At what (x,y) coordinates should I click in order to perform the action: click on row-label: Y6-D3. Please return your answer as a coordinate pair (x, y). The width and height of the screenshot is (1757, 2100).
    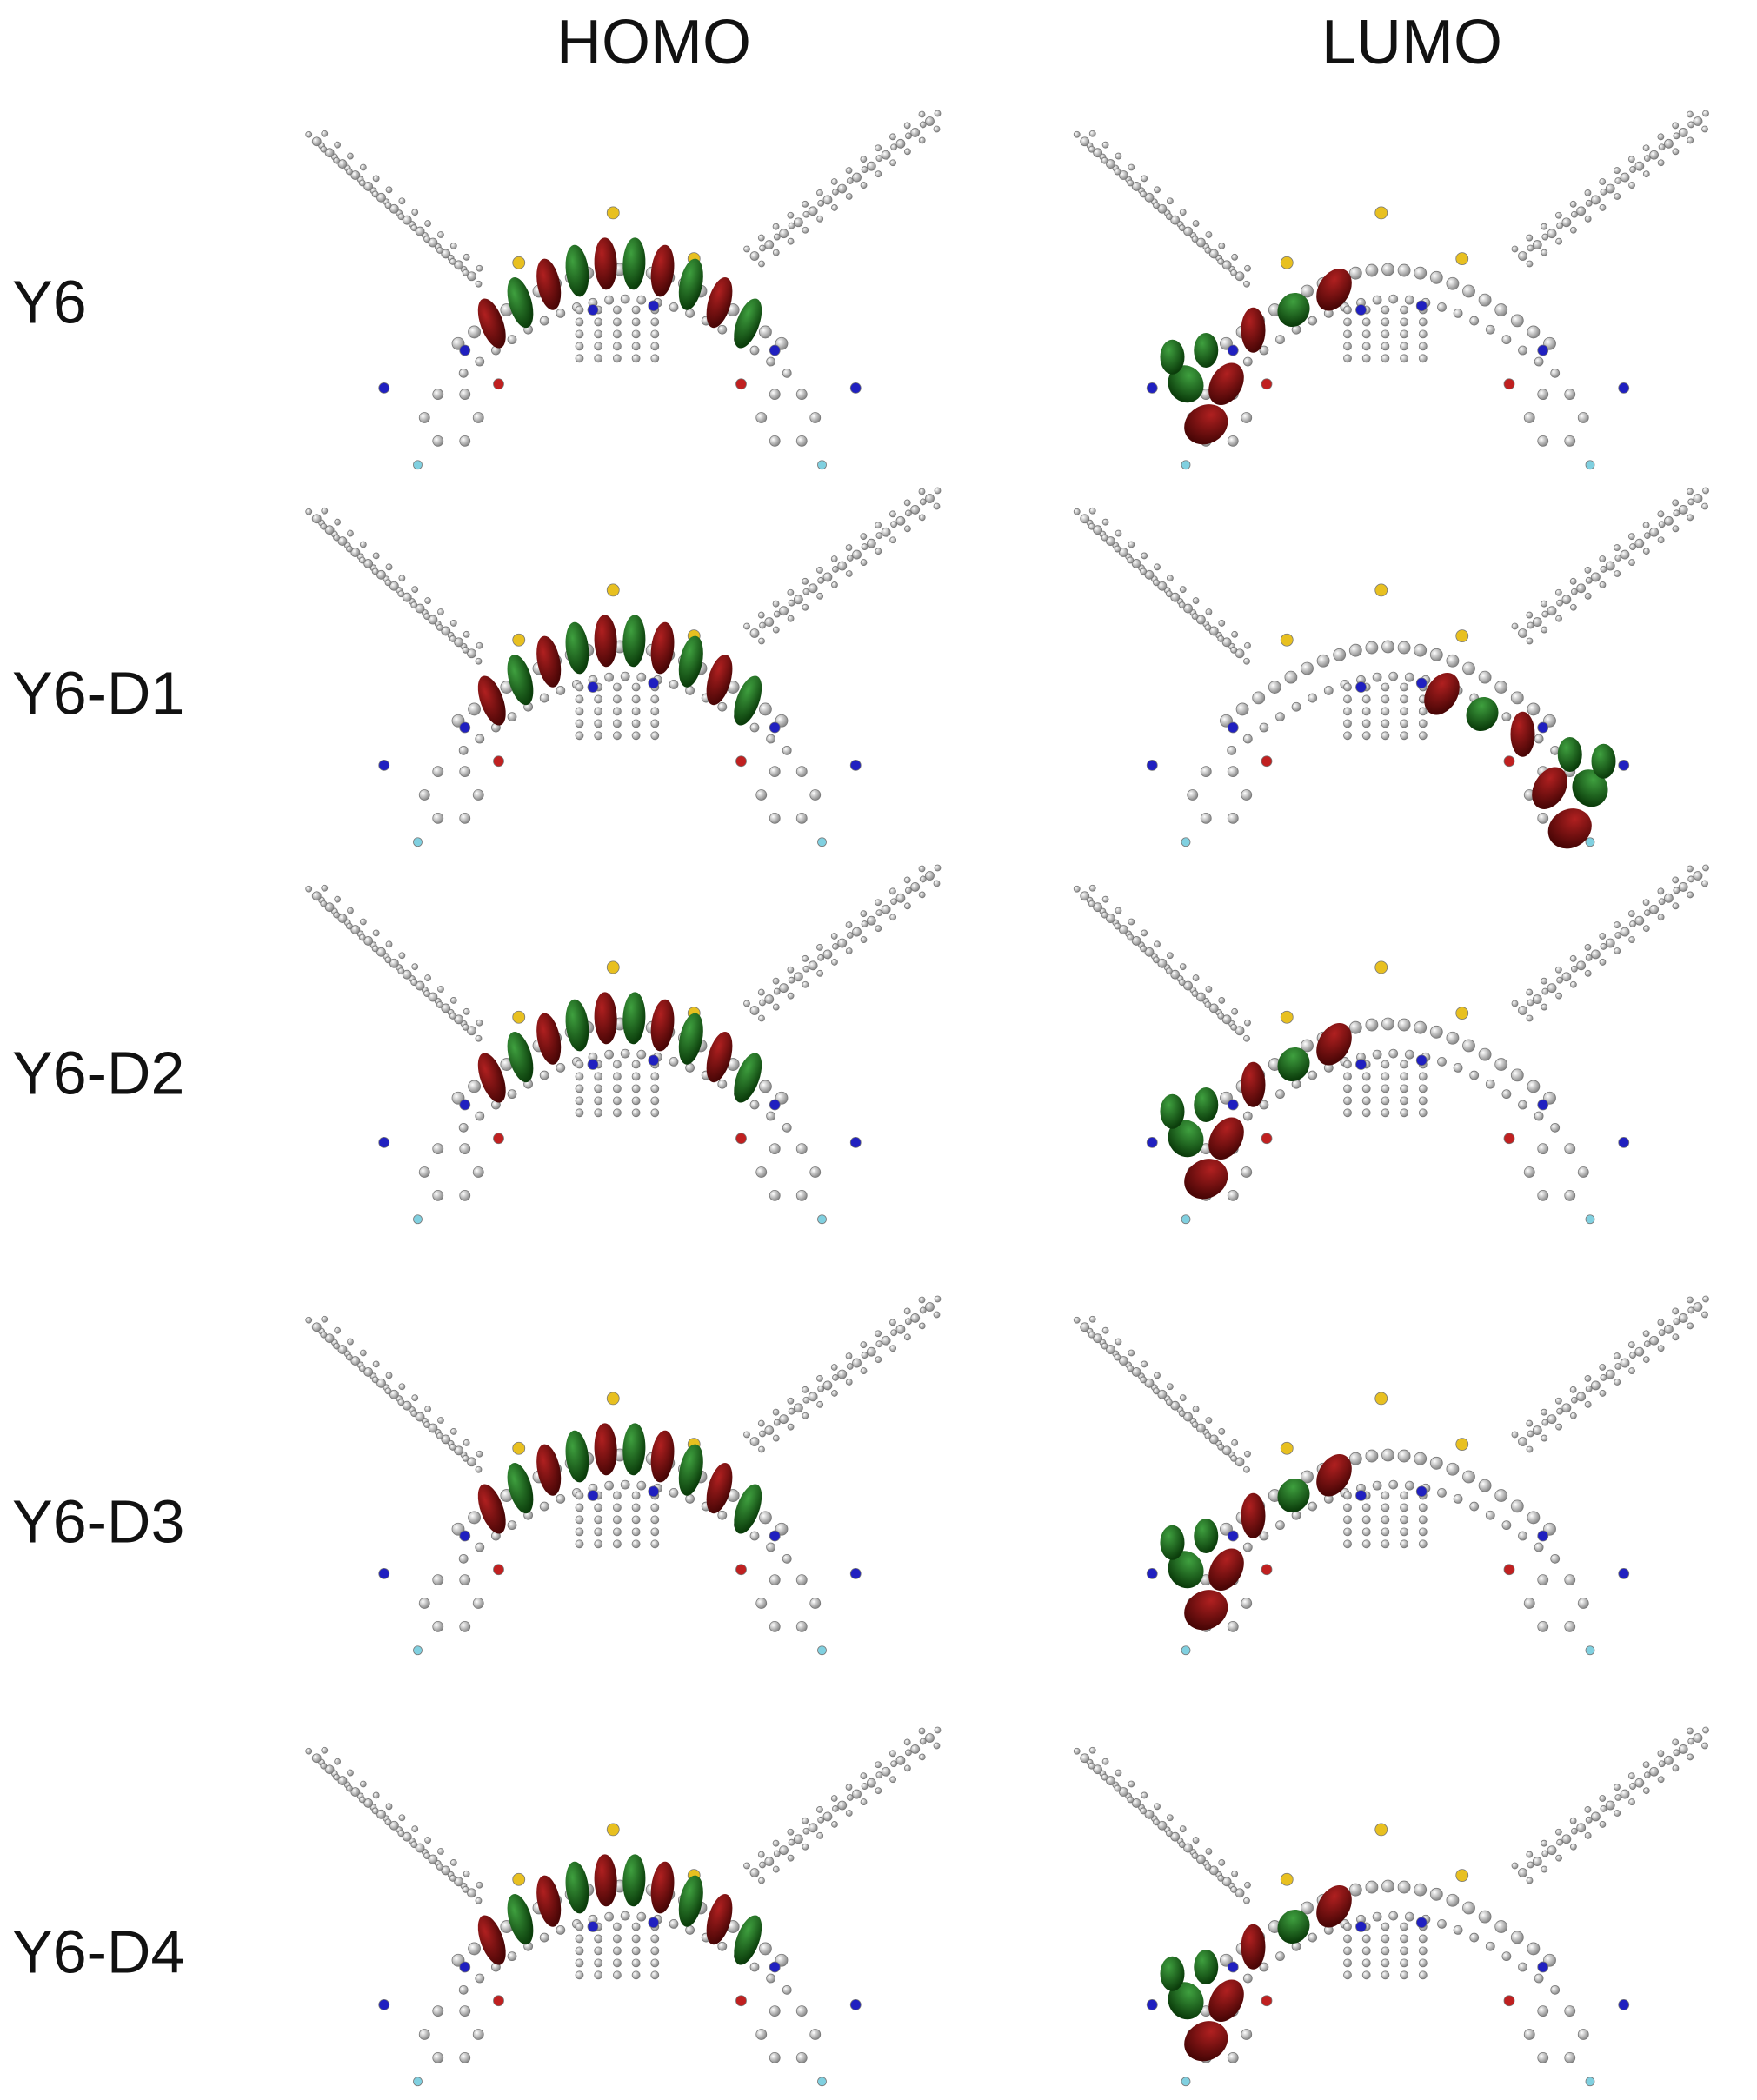
    Looking at the image, I should click on (98, 1521).